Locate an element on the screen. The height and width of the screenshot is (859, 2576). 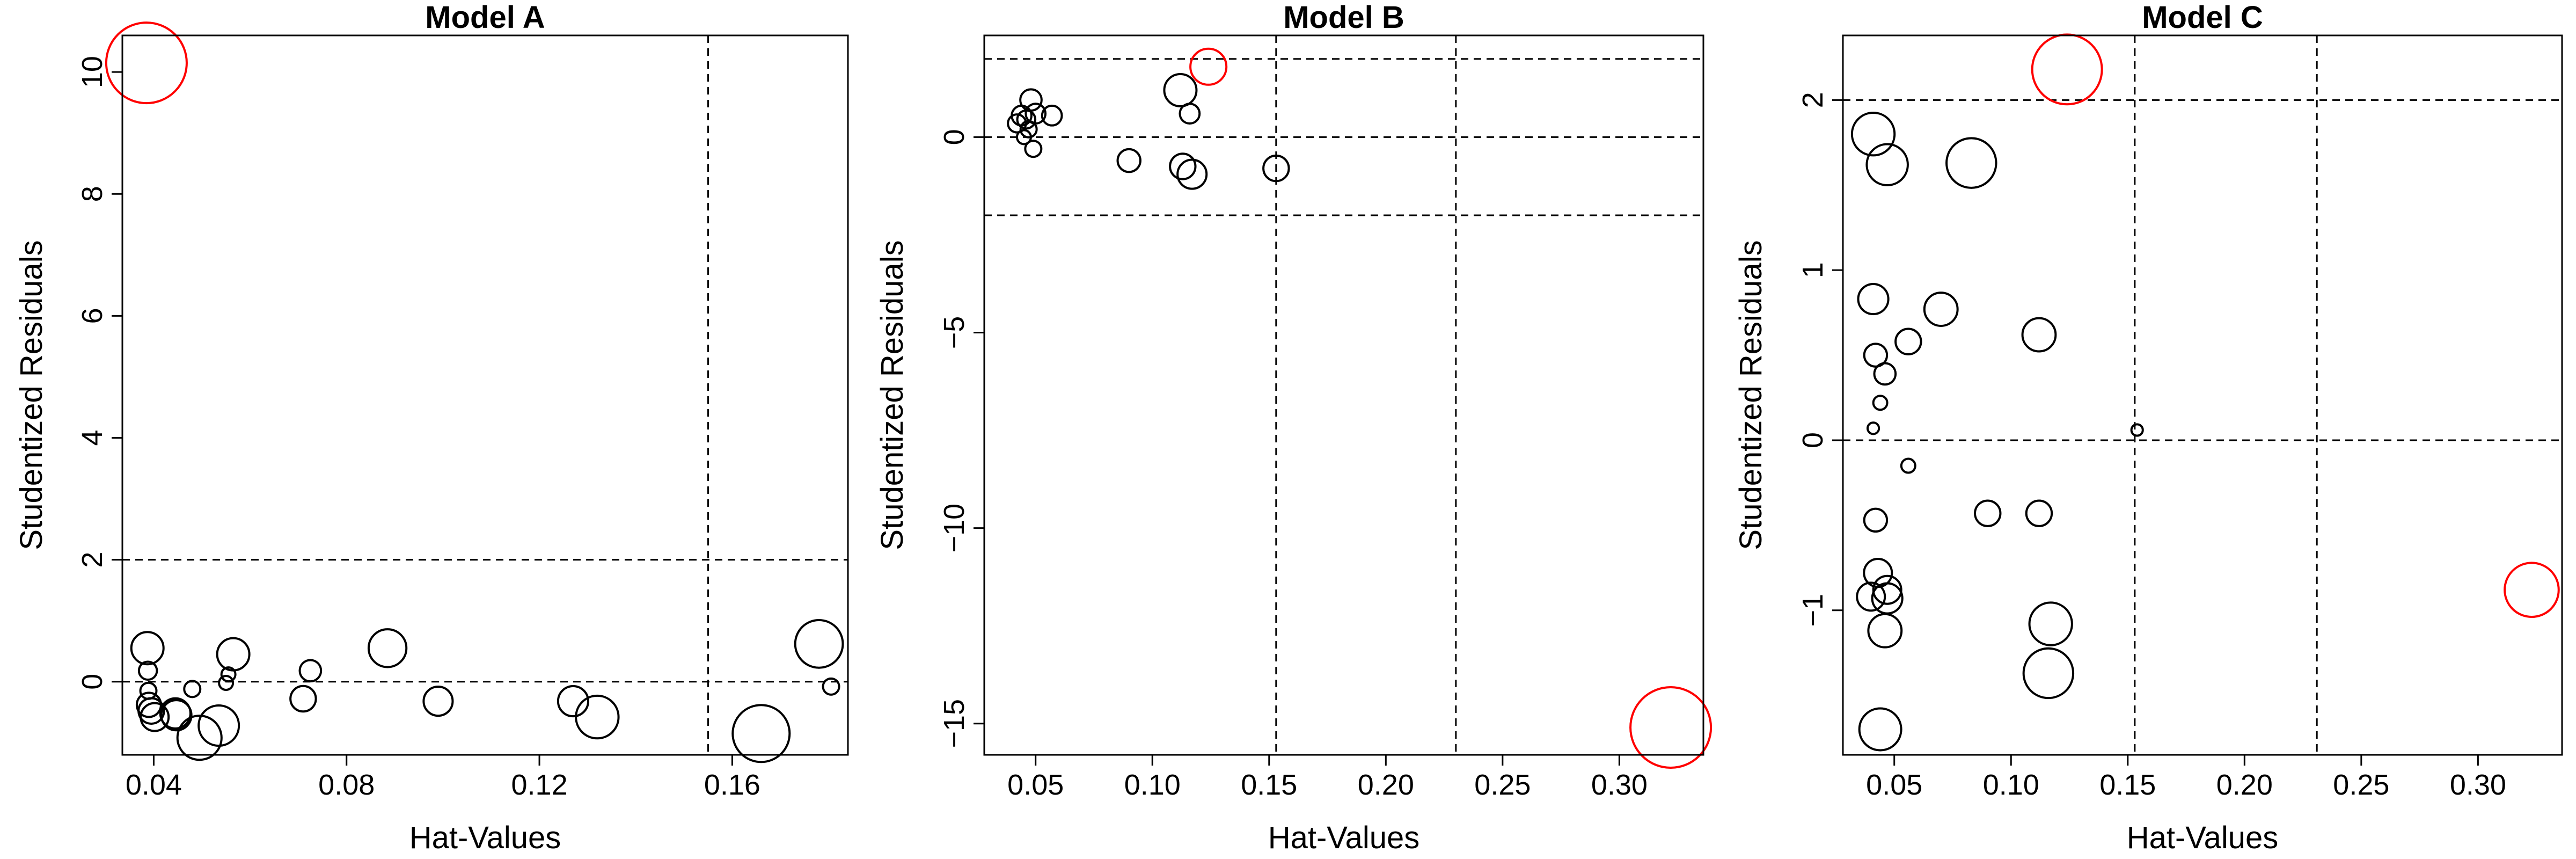
y-tick-label: 10 is located at coordinates (92, 72).